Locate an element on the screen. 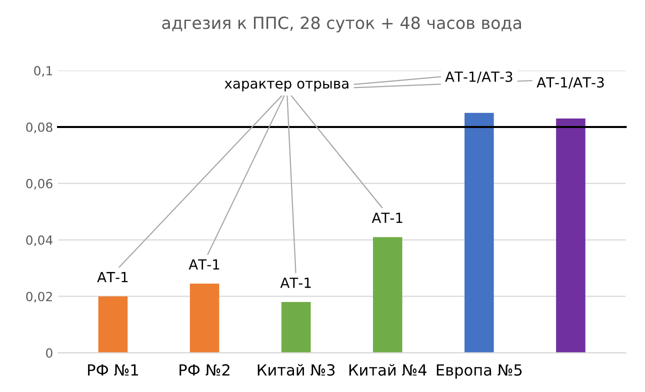  x-tick-label: РФ №1 is located at coordinates (113, 370).